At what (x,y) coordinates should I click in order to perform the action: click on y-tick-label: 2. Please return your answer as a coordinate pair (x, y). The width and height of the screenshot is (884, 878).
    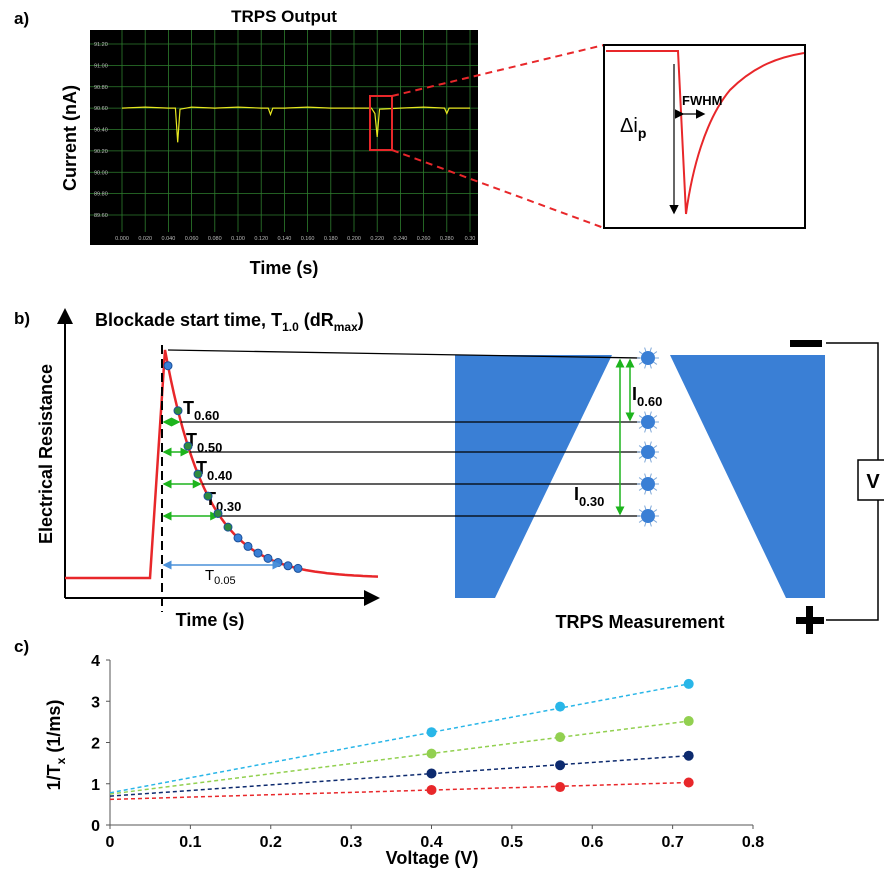
    Looking at the image, I should click on (95, 744).